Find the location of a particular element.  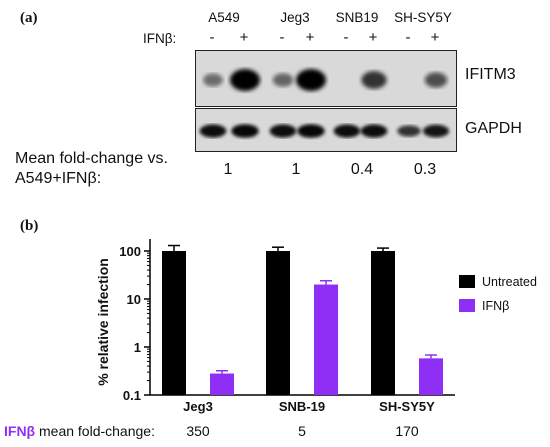

footer-ifn-label: IFNβ is located at coordinates (20, 431).